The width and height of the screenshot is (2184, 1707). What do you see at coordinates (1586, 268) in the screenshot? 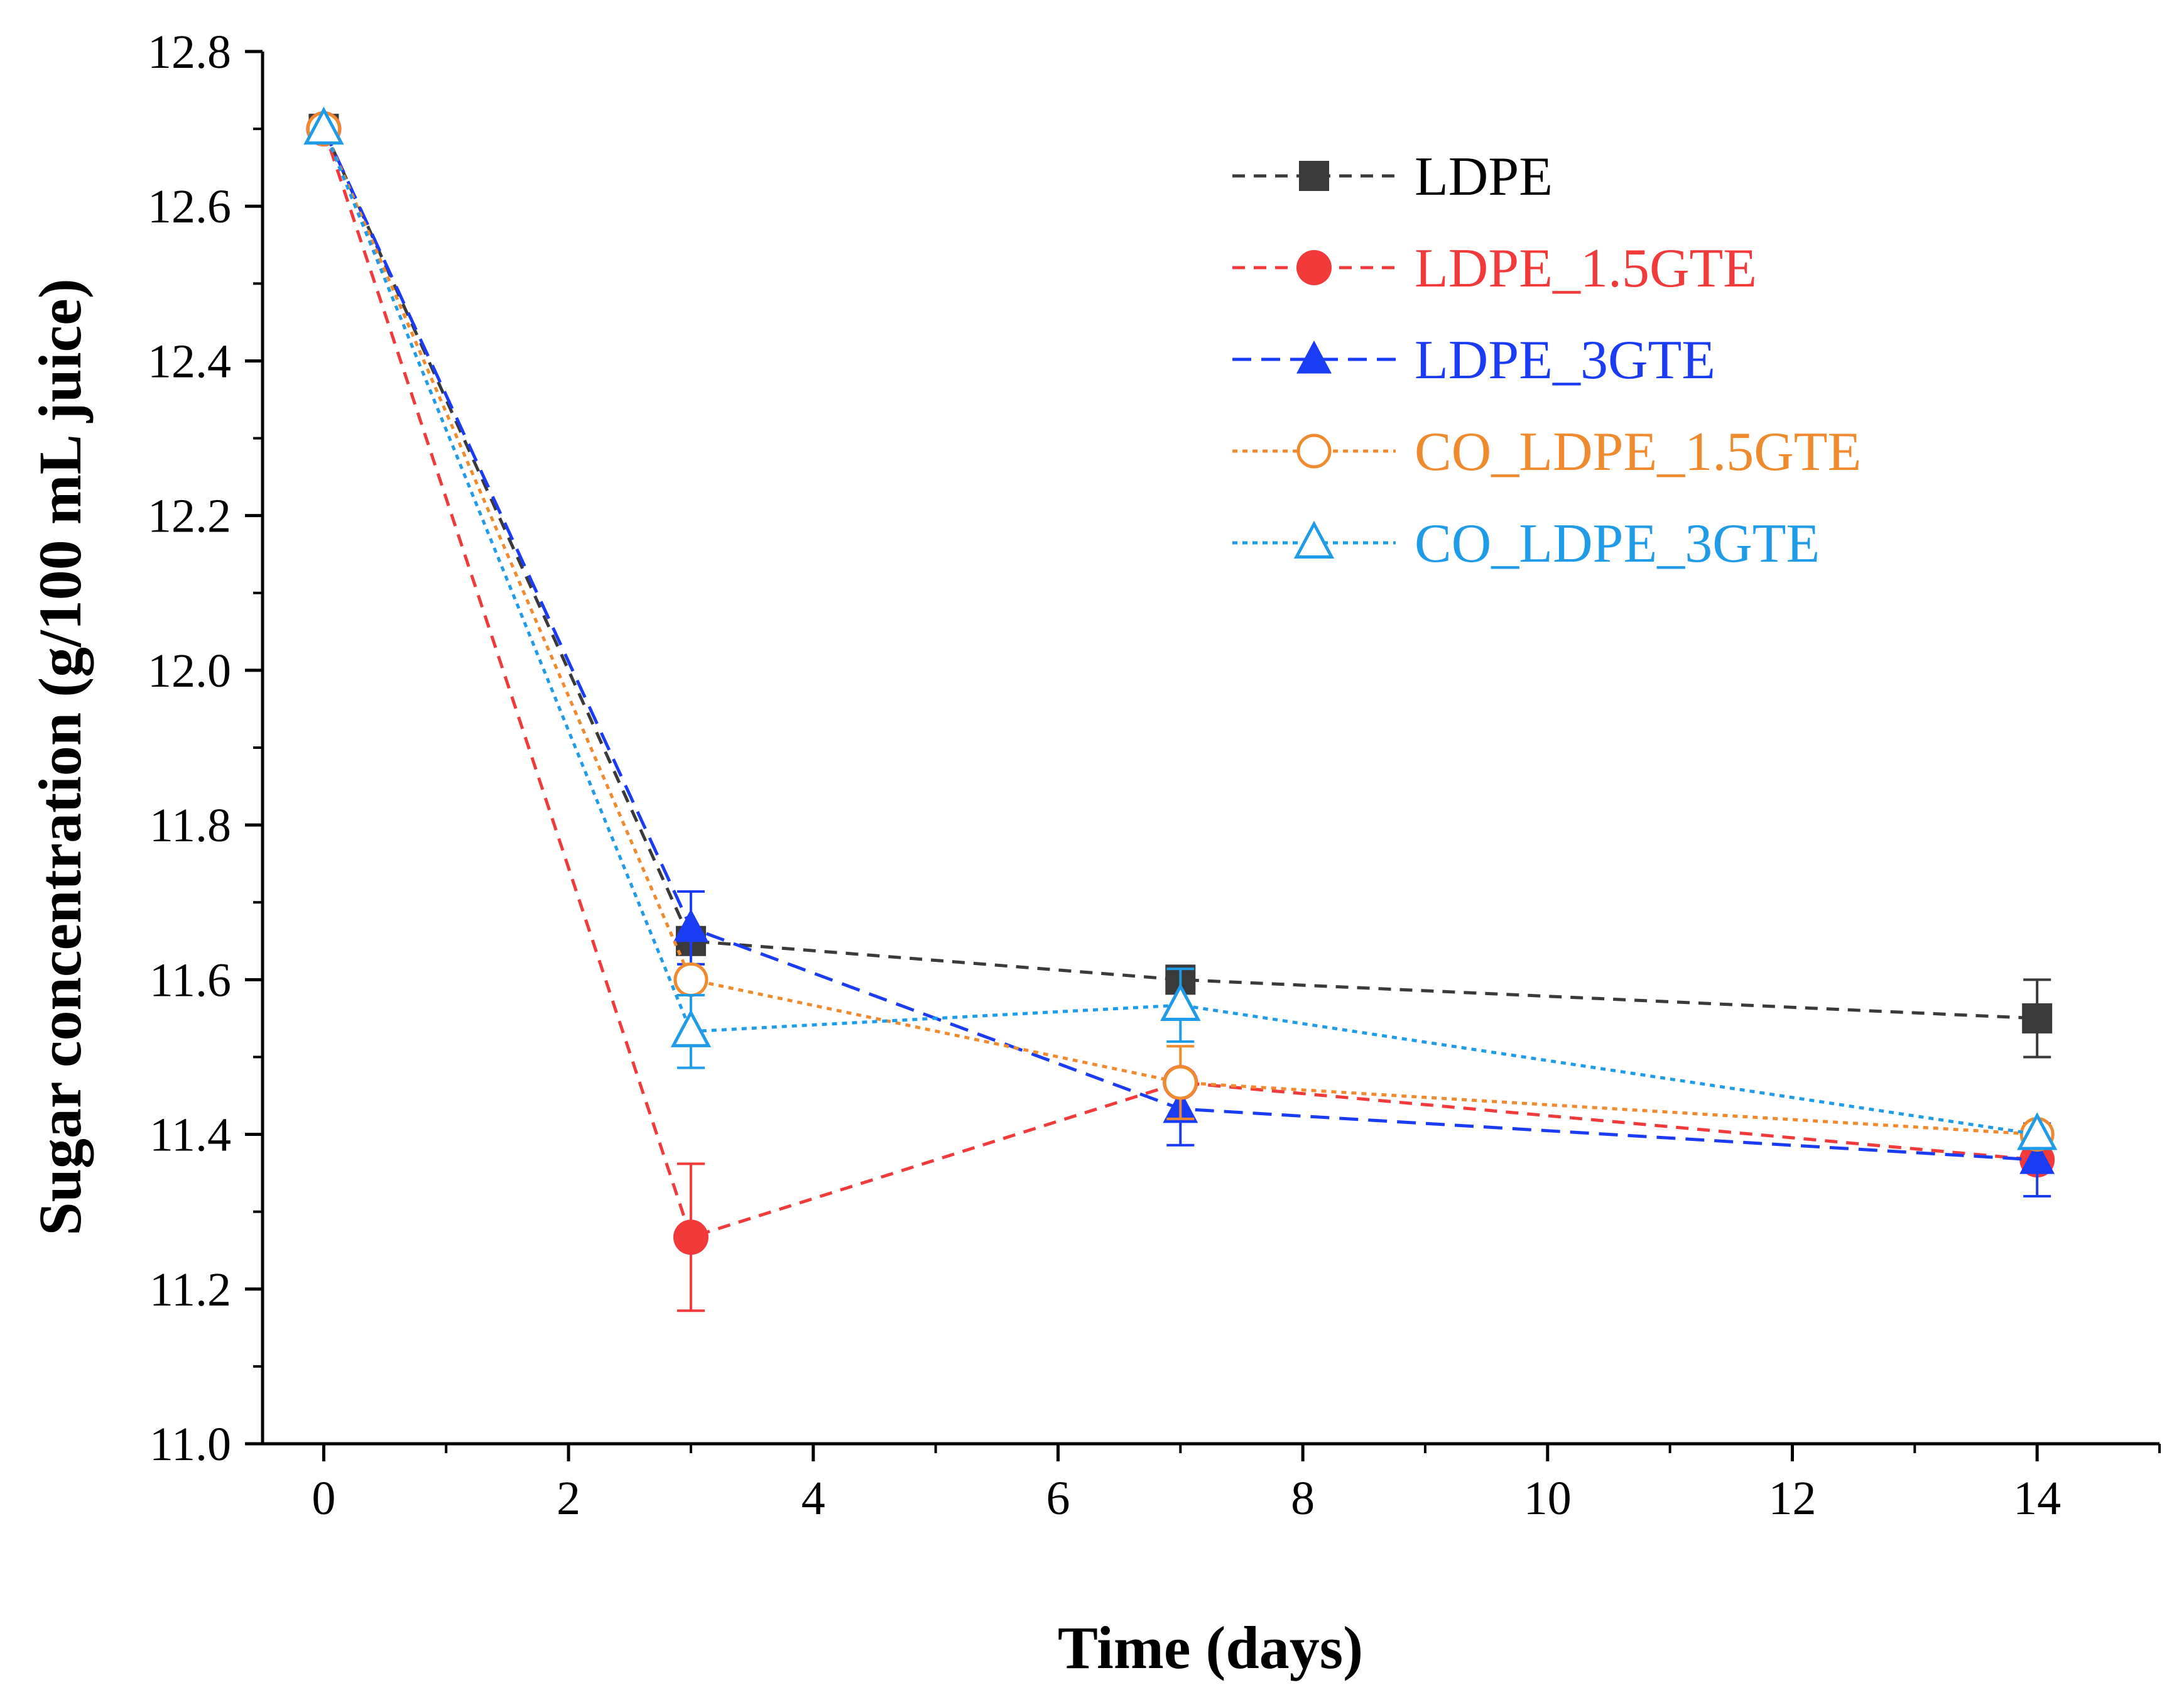
I see `legend-label: LDPE_1.5GTE` at bounding box center [1586, 268].